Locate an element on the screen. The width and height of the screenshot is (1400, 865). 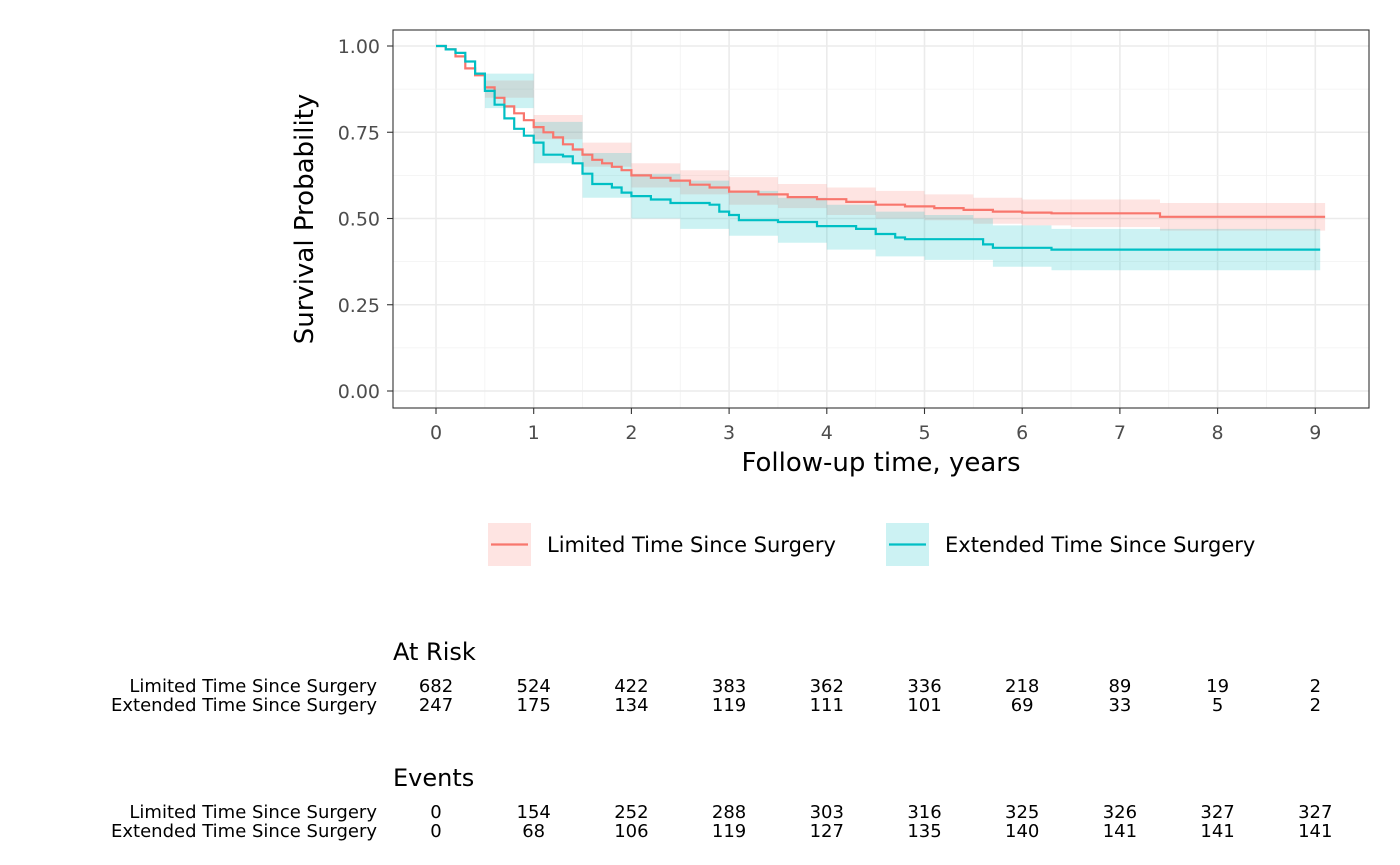
table-cell: 101 is located at coordinates (924, 705).